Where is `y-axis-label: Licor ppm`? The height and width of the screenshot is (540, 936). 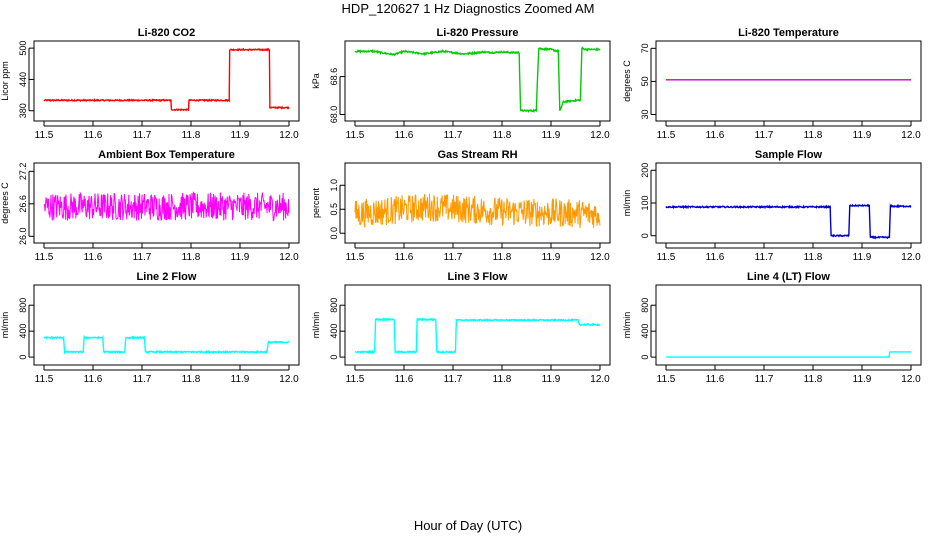 y-axis-label: Licor ppm is located at coordinates (5, 81).